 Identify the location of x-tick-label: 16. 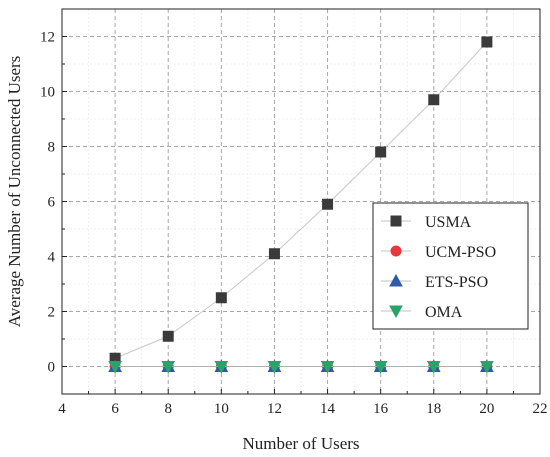
(381, 409).